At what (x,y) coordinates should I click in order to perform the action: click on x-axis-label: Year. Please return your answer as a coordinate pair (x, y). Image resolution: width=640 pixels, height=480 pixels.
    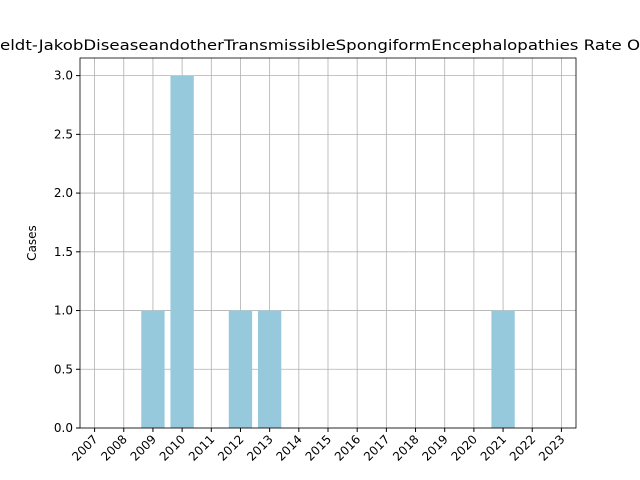
    Looking at the image, I should click on (327, 479).